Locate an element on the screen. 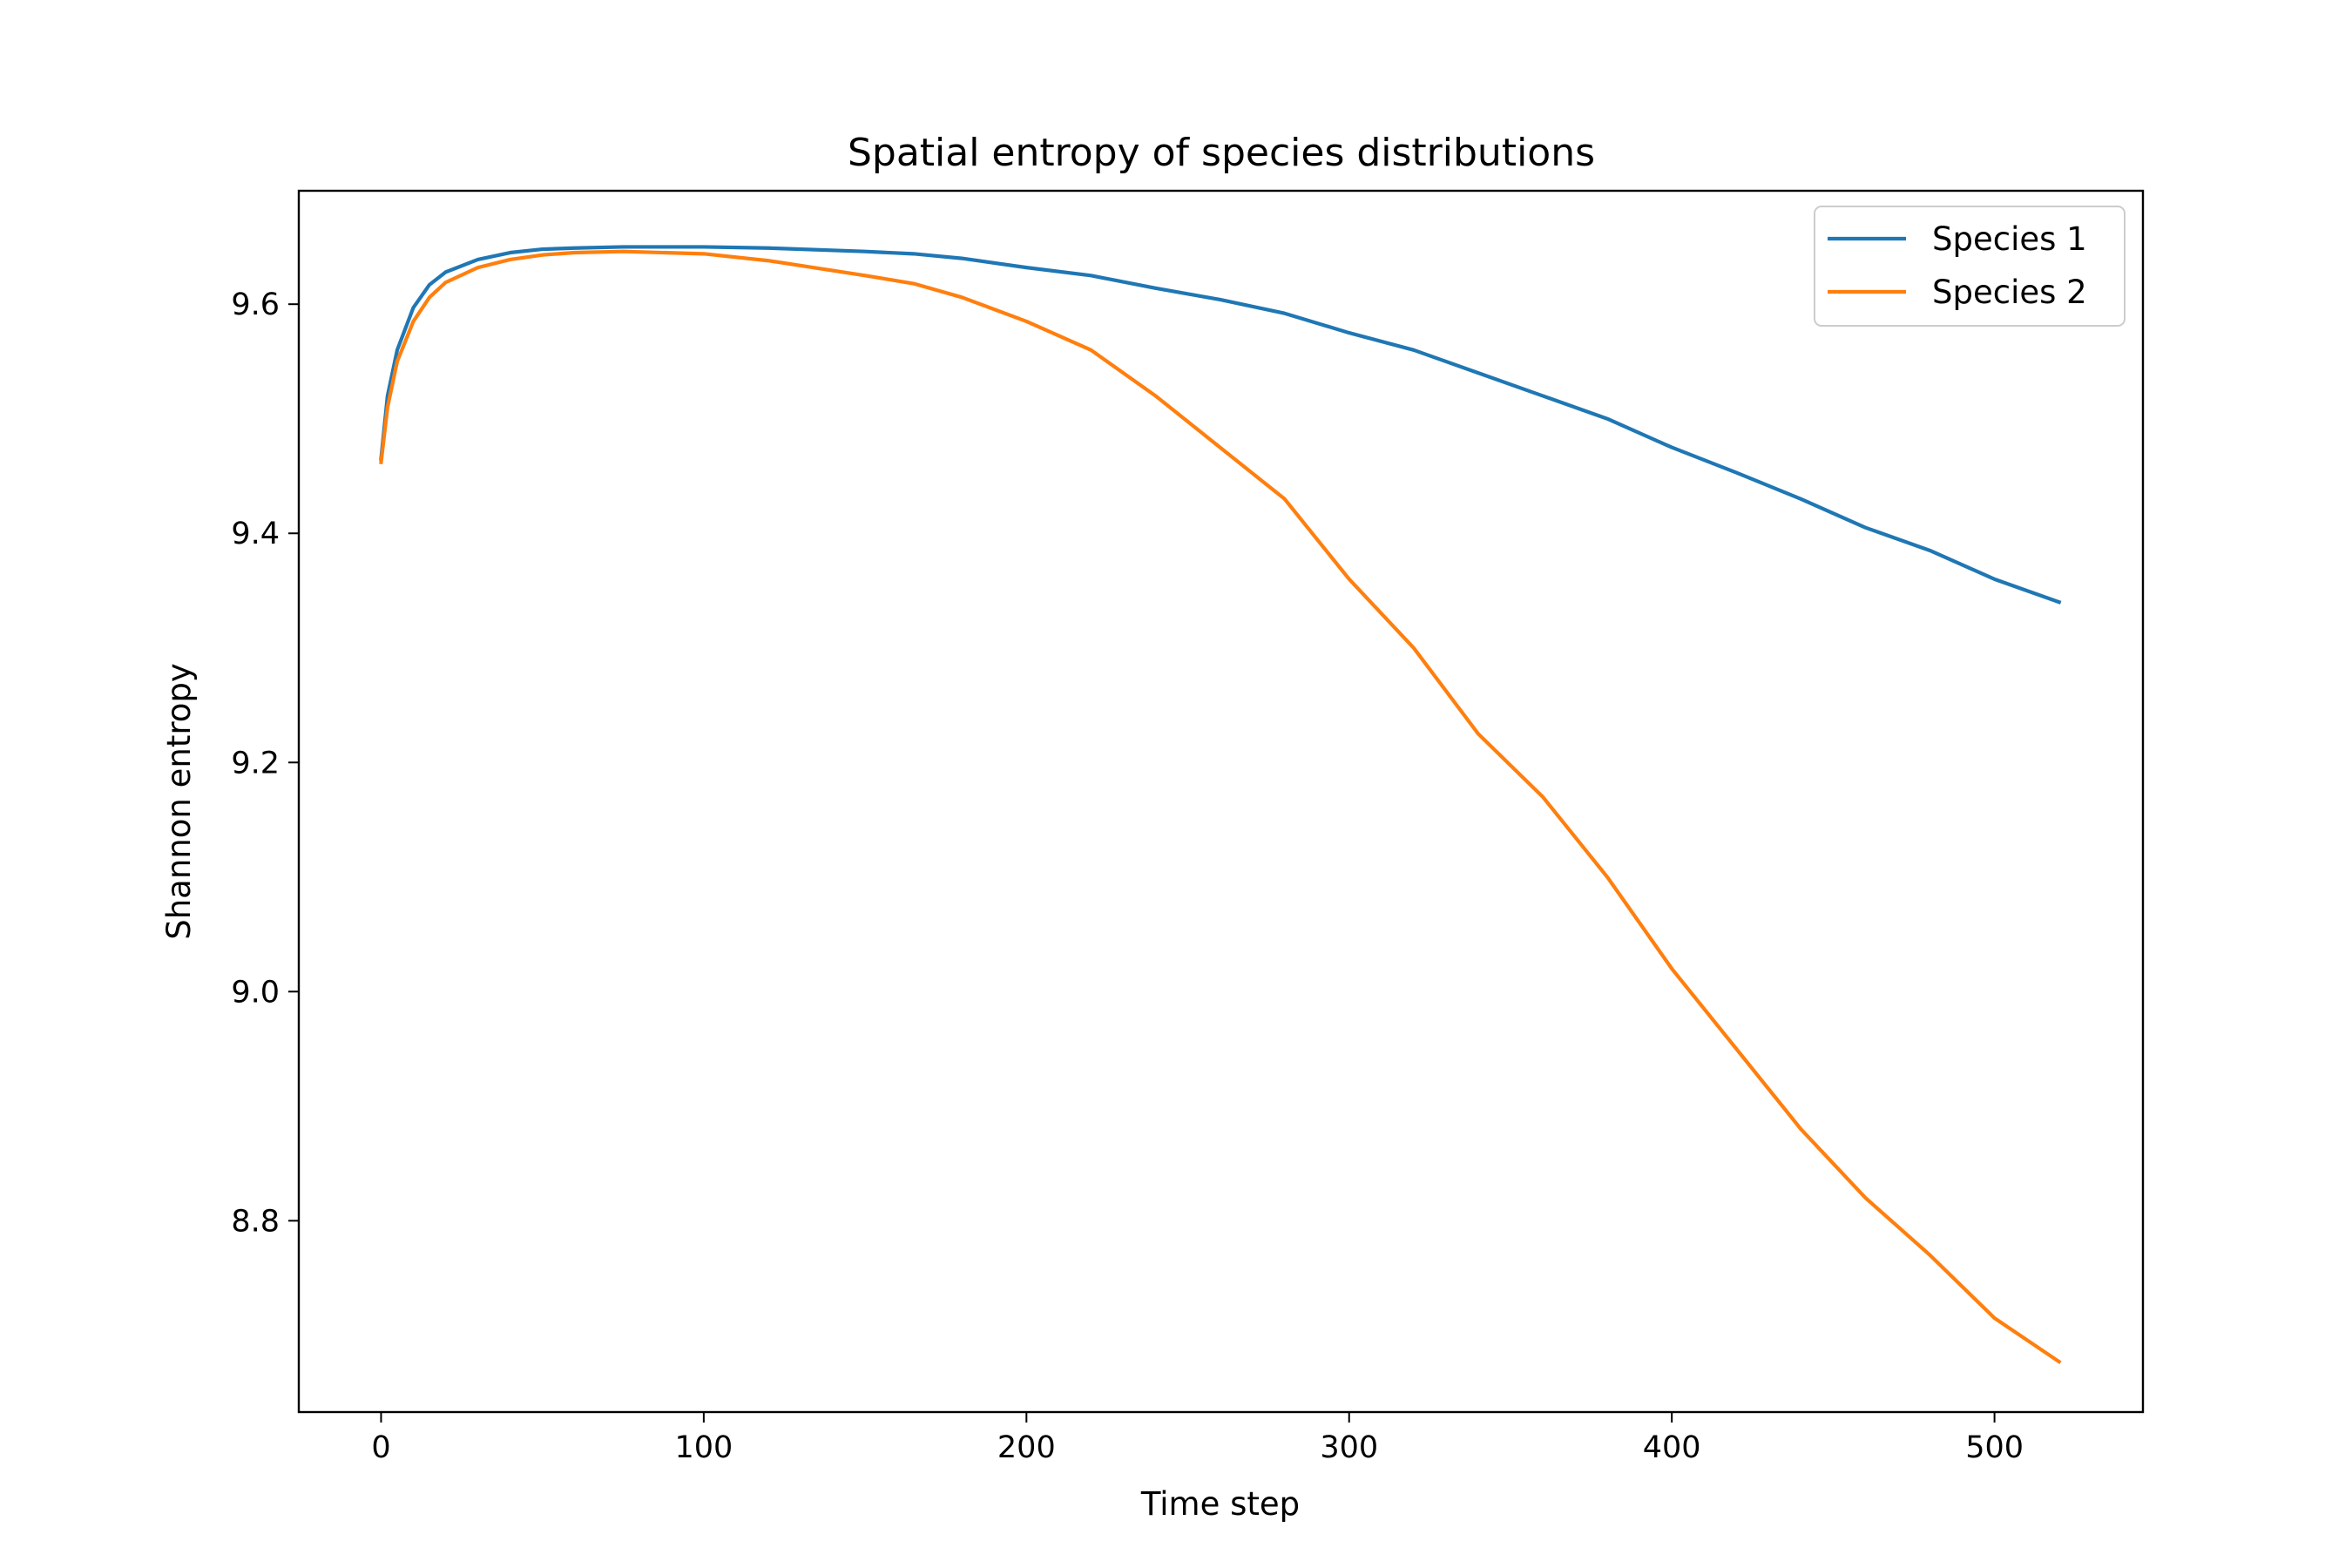  legend-box is located at coordinates (1970, 266).